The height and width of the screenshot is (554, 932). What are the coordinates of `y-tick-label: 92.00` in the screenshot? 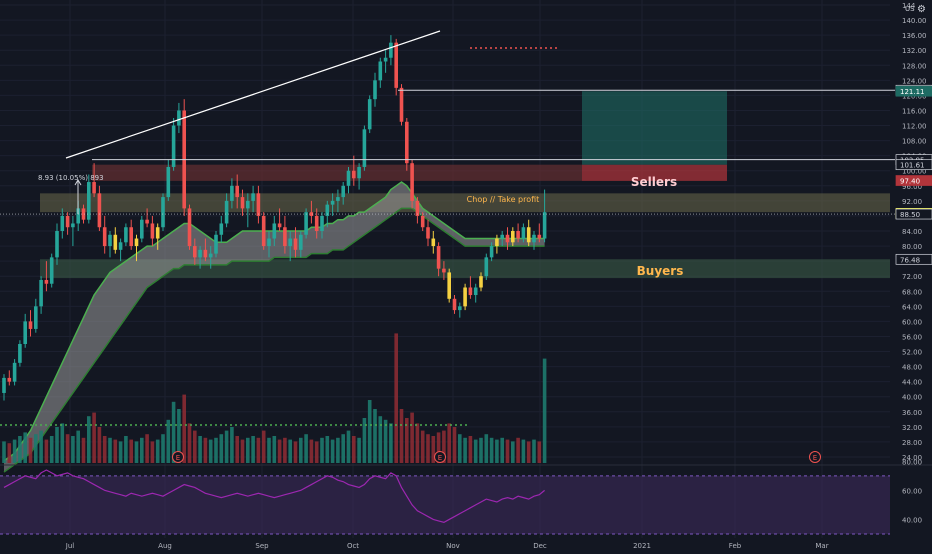 It's located at (912, 202).